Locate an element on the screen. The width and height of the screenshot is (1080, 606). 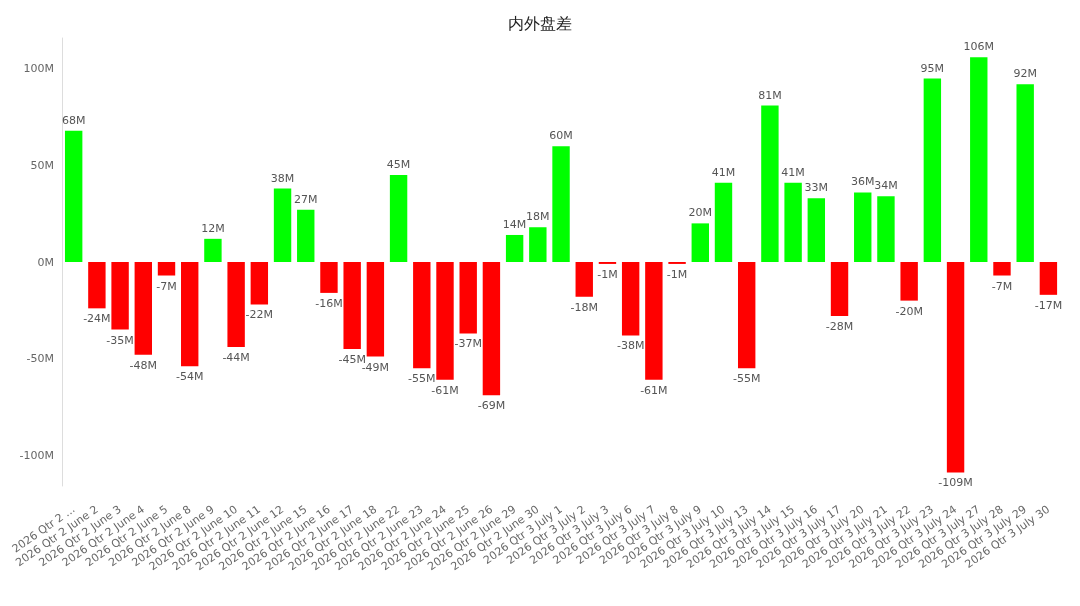
data-label: 18M is located at coordinates (538, 217).